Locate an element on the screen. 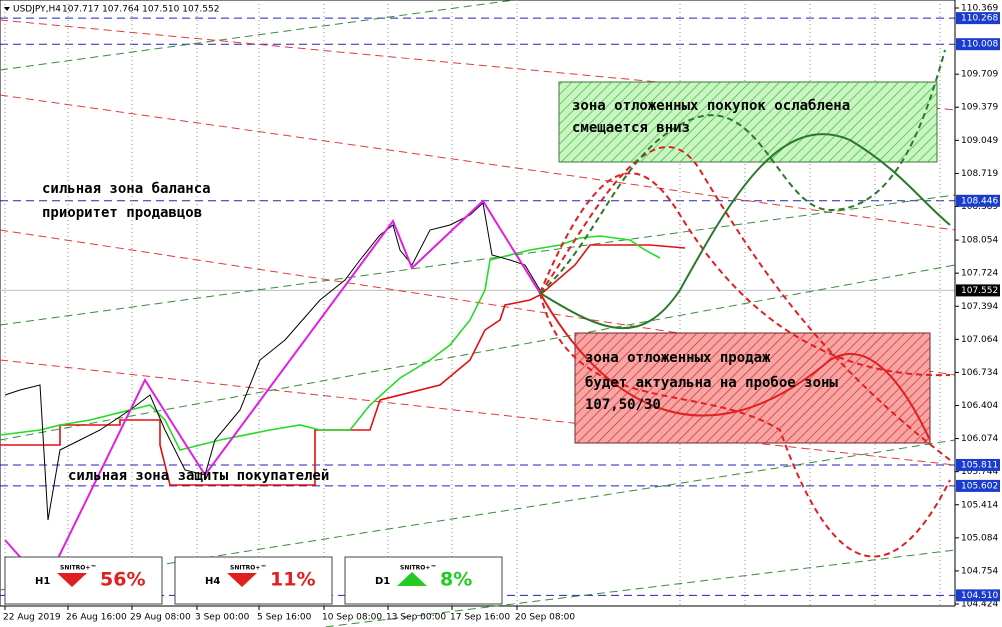 The width and height of the screenshot is (1002, 627). level-label: 108.446 is located at coordinates (979, 201).